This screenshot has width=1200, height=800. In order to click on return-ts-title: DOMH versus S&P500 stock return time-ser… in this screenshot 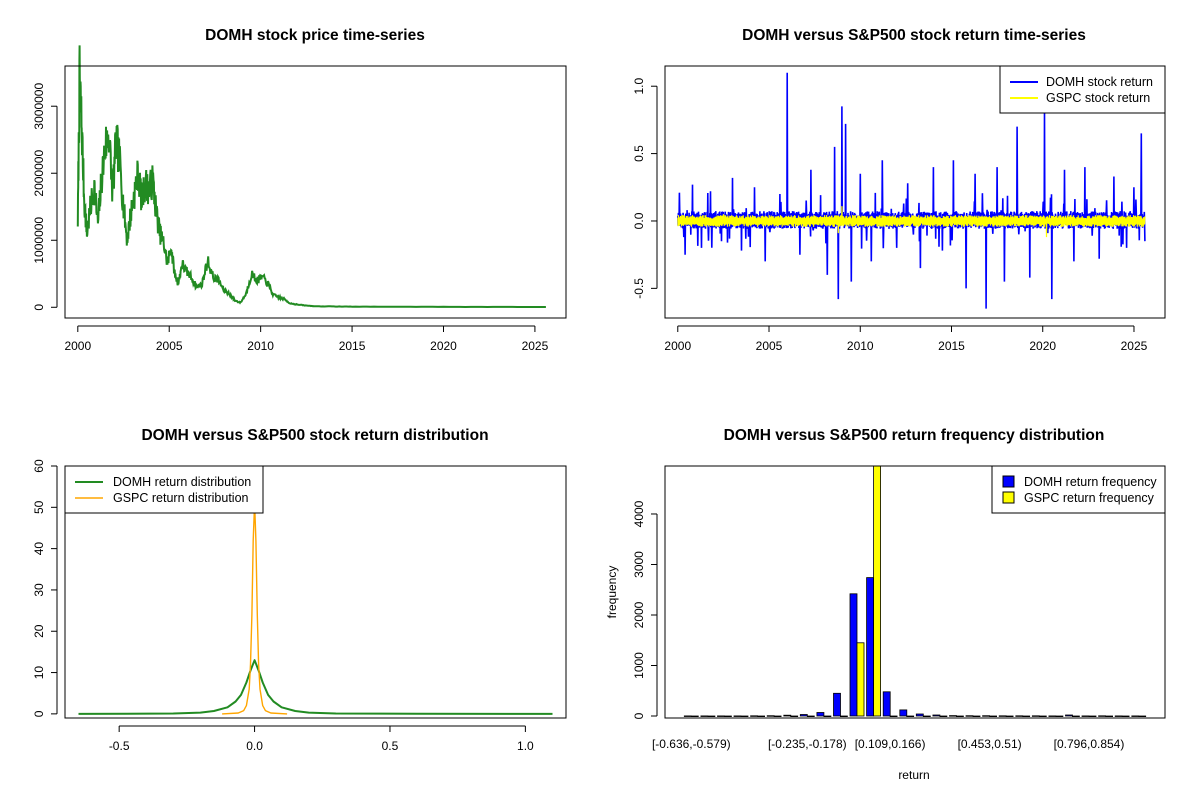, I will do `click(914, 35)`.